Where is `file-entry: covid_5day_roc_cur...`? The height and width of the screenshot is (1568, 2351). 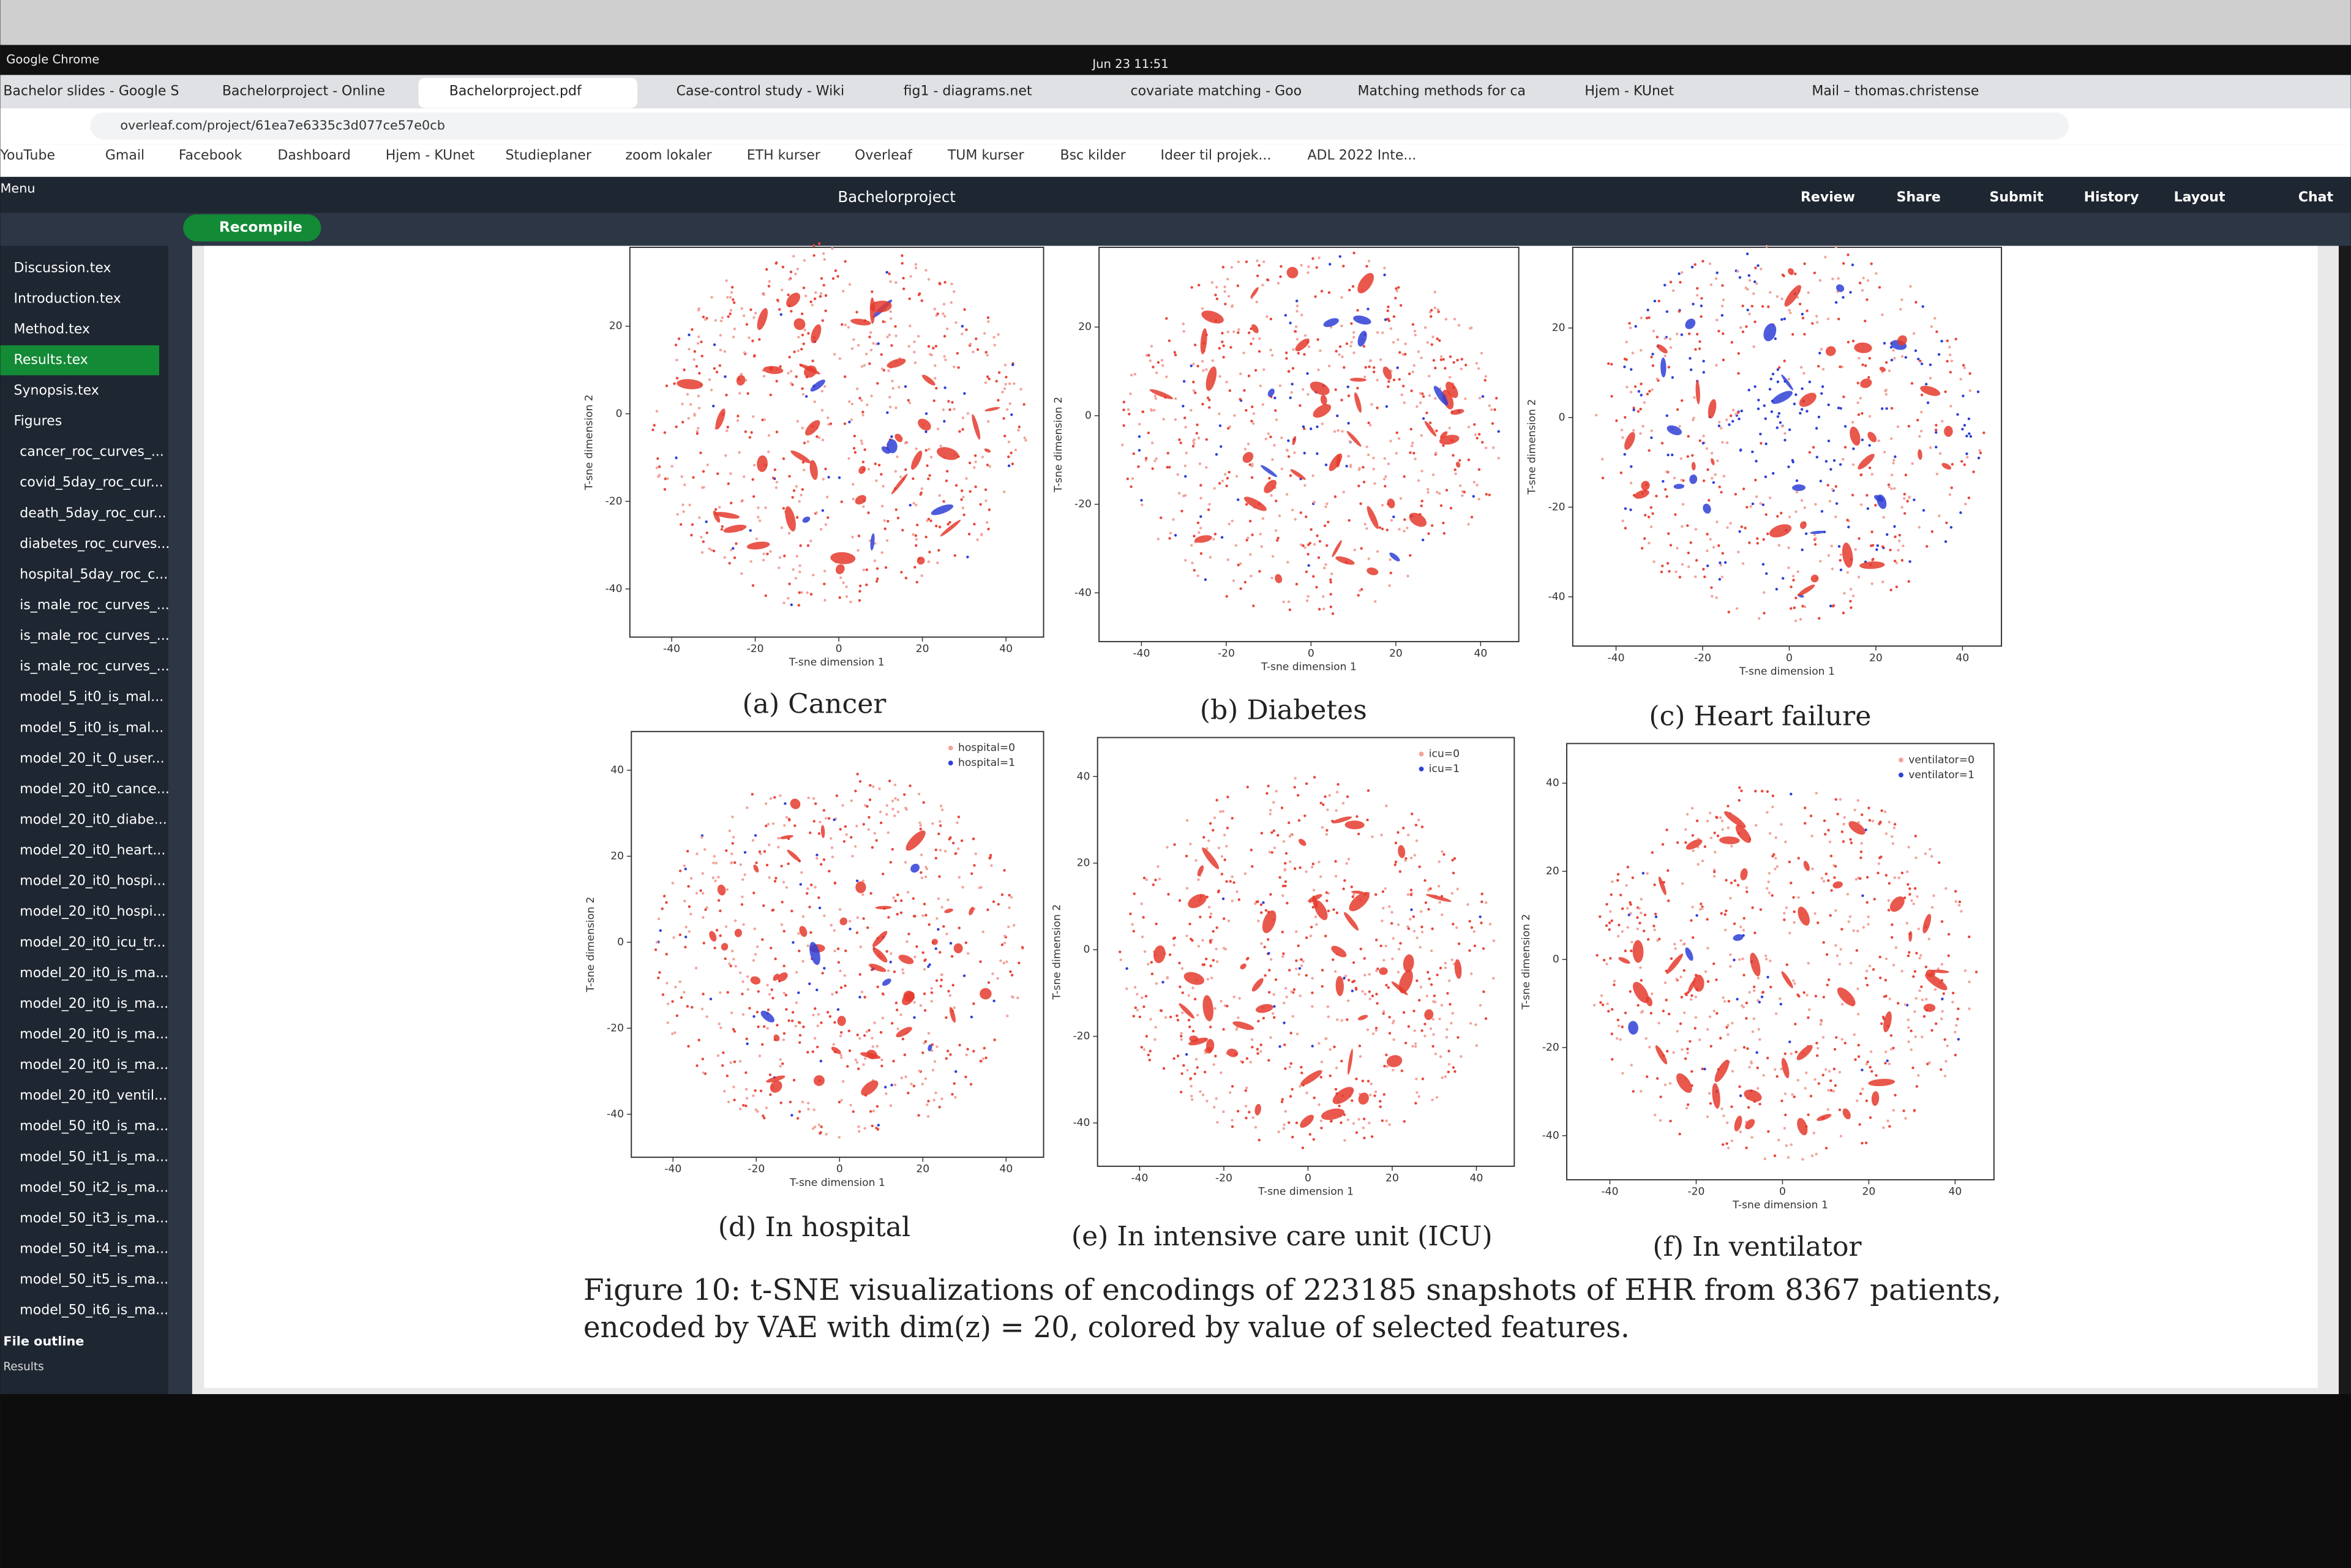 file-entry: covid_5day_roc_cur... is located at coordinates (91, 482).